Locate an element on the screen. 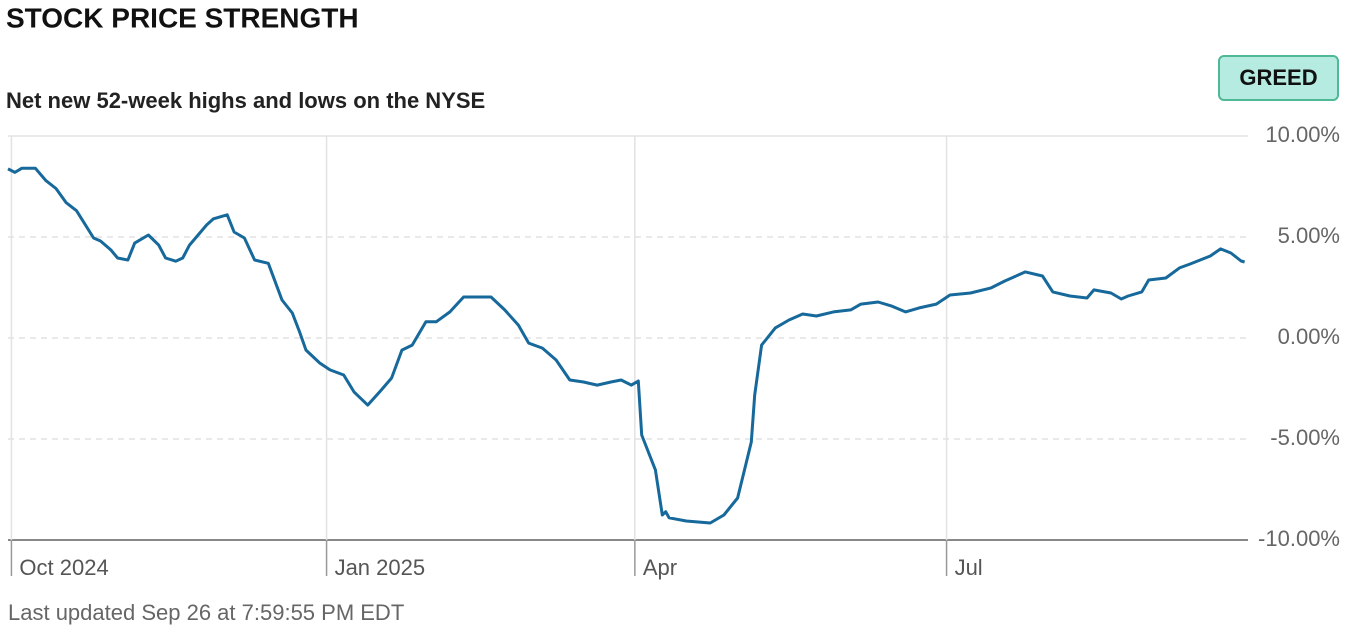  x-tick-label: Apr is located at coordinates (660, 567).